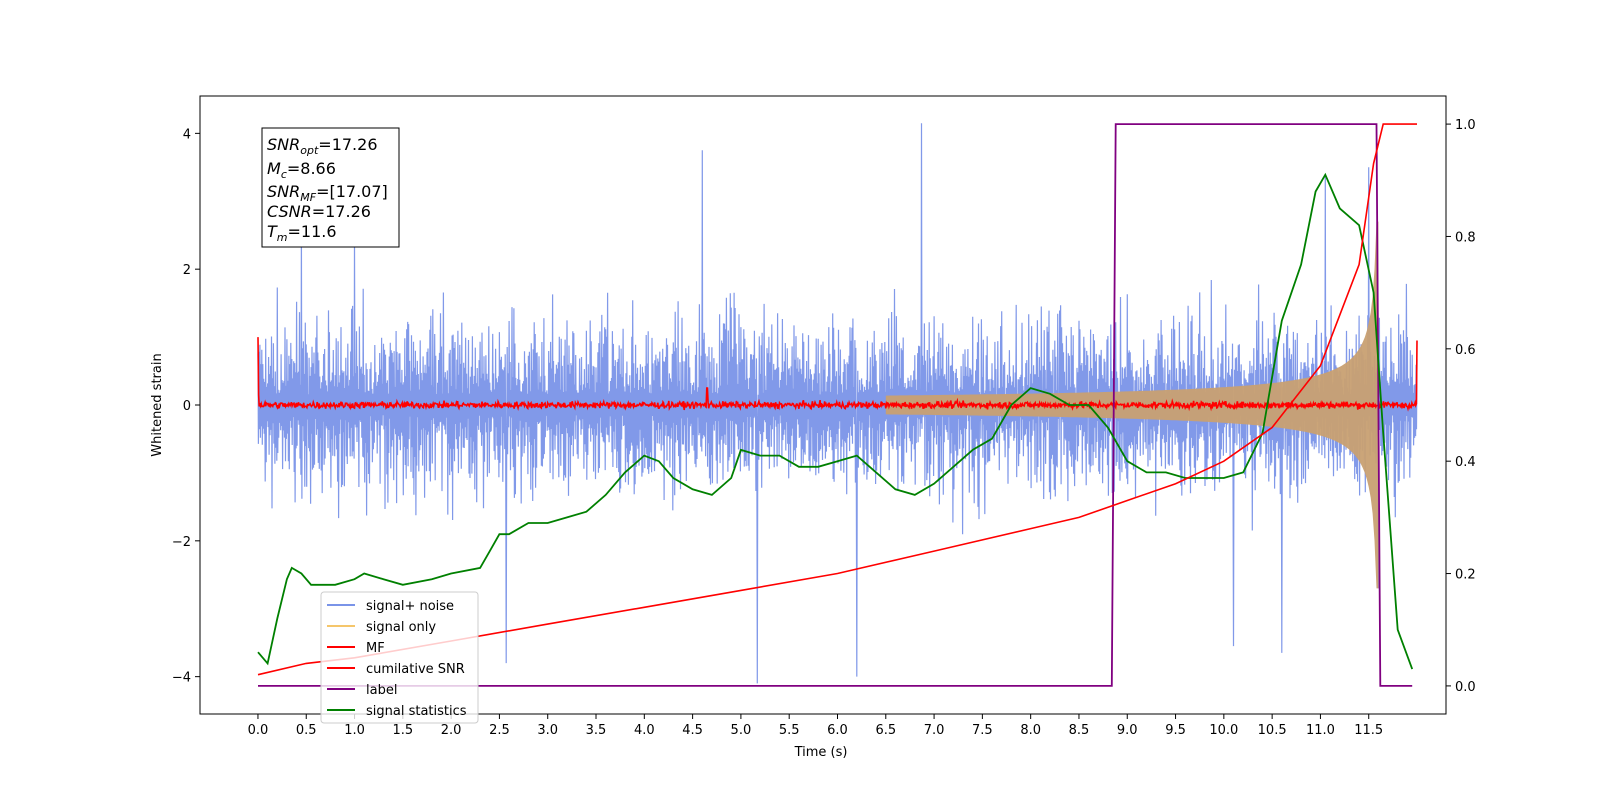 The width and height of the screenshot is (1600, 800). Describe the element at coordinates (1465, 687) in the screenshot. I see `y2-tick-label: 0.0` at that location.